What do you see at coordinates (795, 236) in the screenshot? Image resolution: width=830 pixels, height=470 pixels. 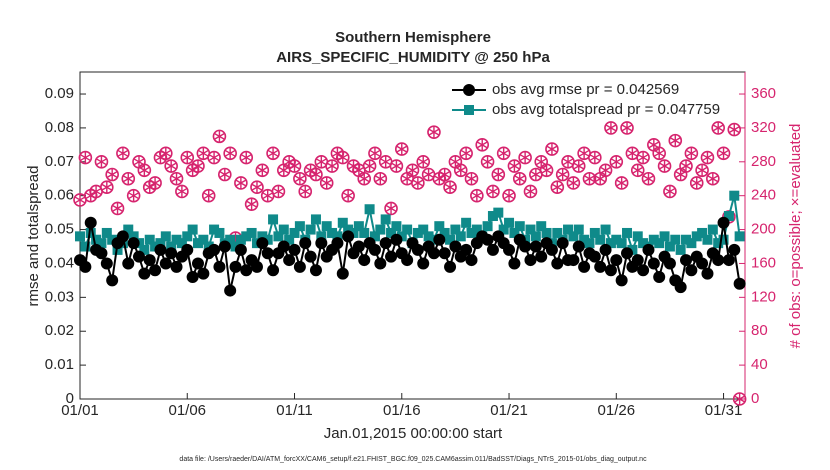 I see `y2-axis-label: # of obs: o=possible; ×=evaluated` at bounding box center [795, 236].